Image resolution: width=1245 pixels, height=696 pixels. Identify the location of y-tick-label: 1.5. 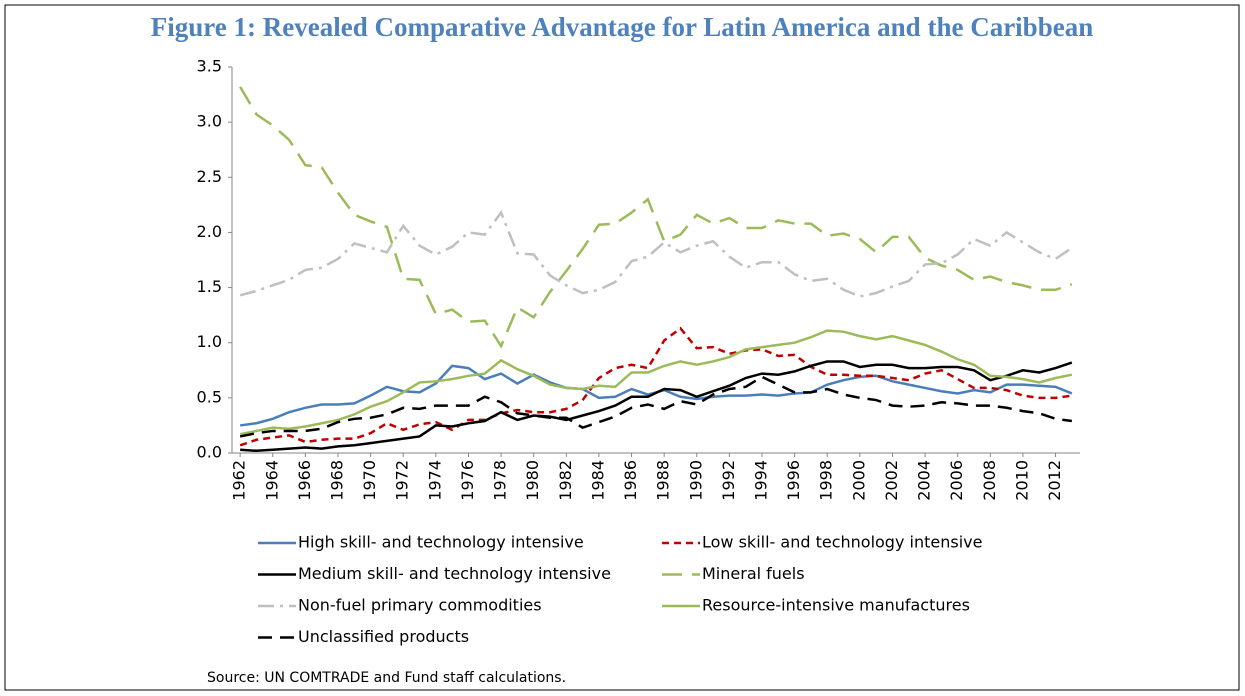
(209, 286).